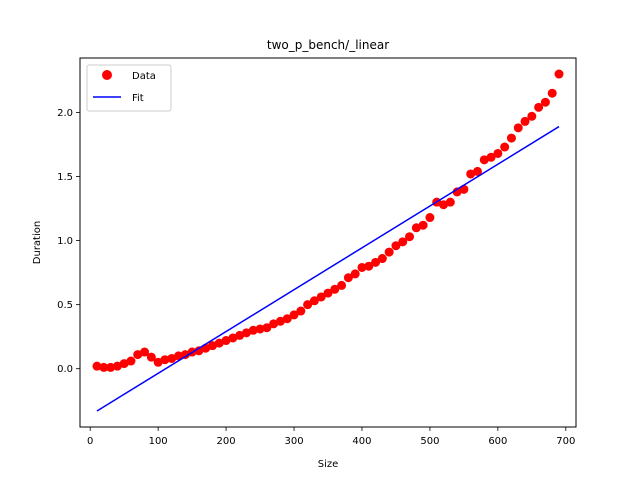  I want to click on x-tick-label: 300, so click(293, 441).